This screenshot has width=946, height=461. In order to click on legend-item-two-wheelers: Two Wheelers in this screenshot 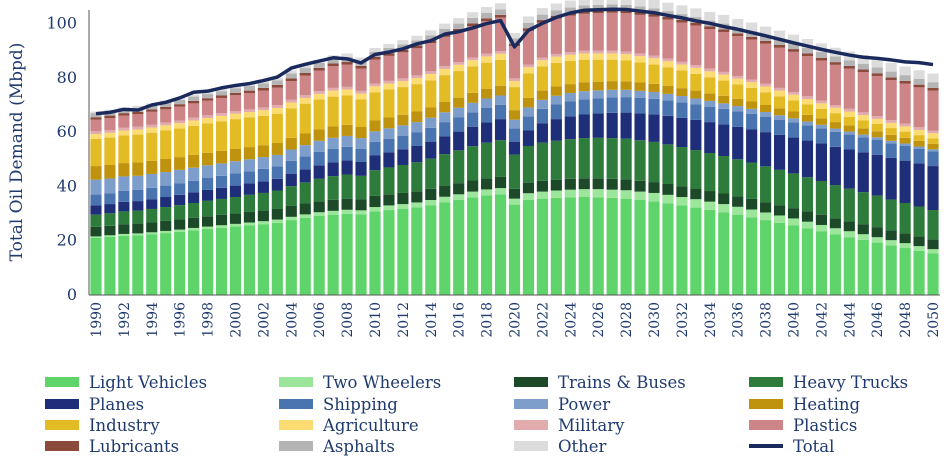, I will do `click(360, 382)`.